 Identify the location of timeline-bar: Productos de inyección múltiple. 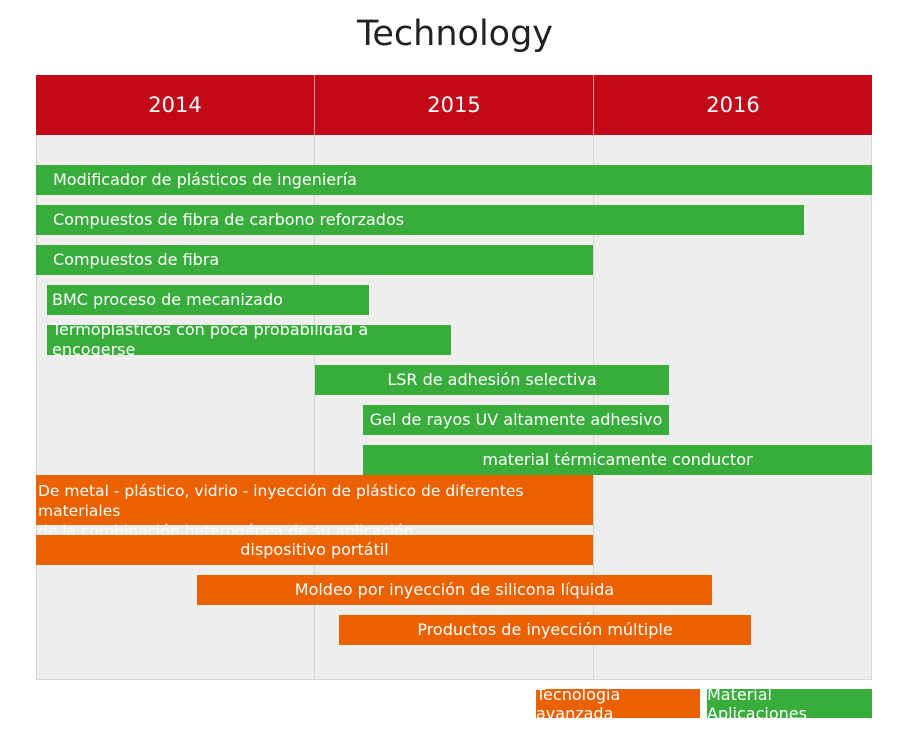
(545, 630).